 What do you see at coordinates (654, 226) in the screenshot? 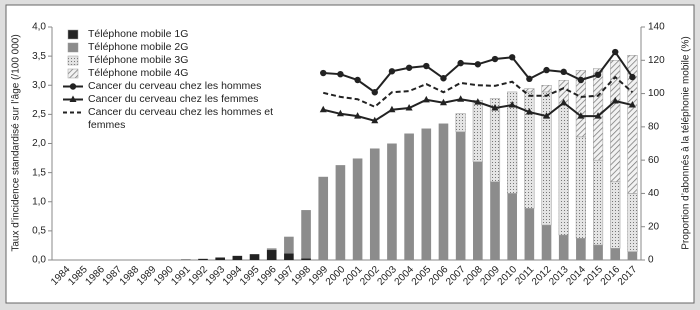
I see `y2-tick-label: 20` at bounding box center [654, 226].